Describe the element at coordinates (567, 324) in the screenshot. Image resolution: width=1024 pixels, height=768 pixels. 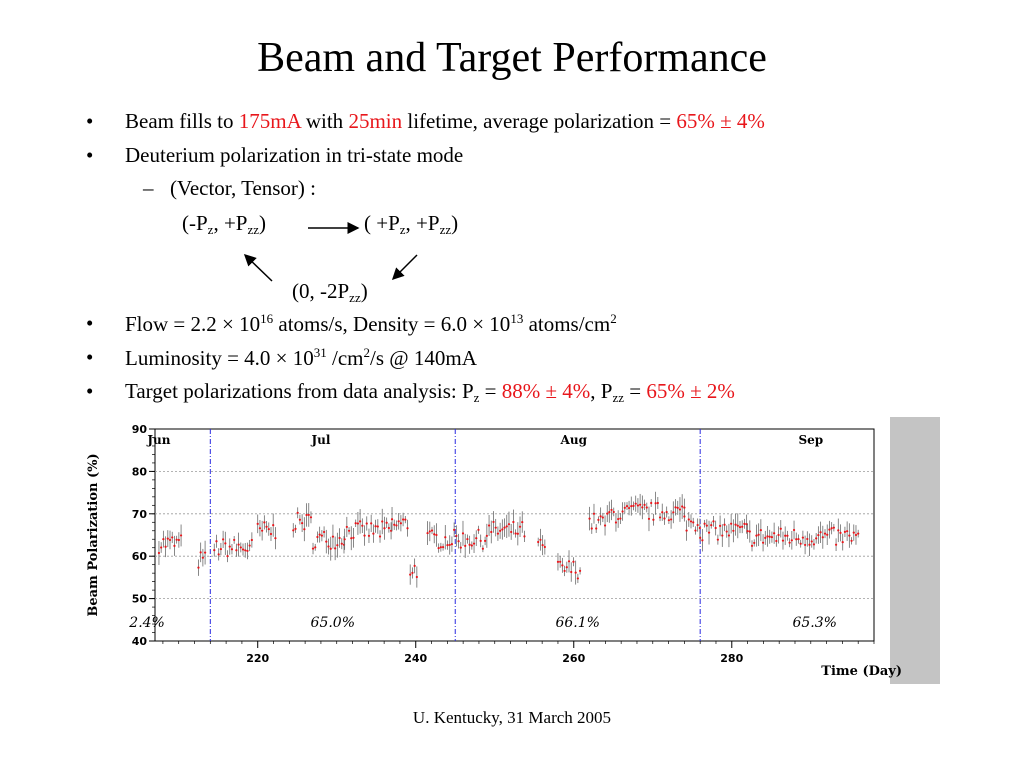
I see `text: atoms/cm` at that location.